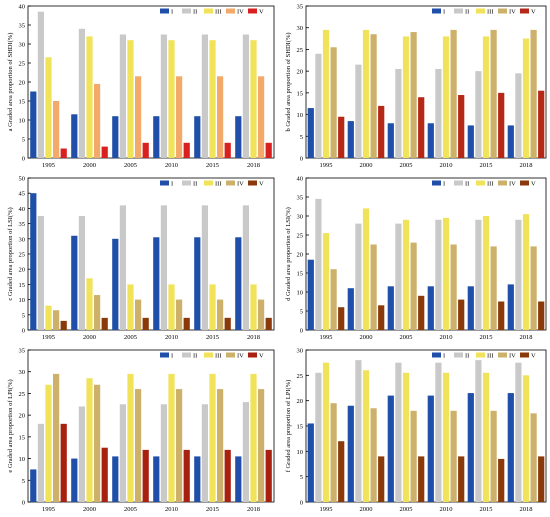 The width and height of the screenshot is (550, 517). What do you see at coordinates (373, 96) in the screenshot?
I see `bar-b-IV-2000` at bounding box center [373, 96].